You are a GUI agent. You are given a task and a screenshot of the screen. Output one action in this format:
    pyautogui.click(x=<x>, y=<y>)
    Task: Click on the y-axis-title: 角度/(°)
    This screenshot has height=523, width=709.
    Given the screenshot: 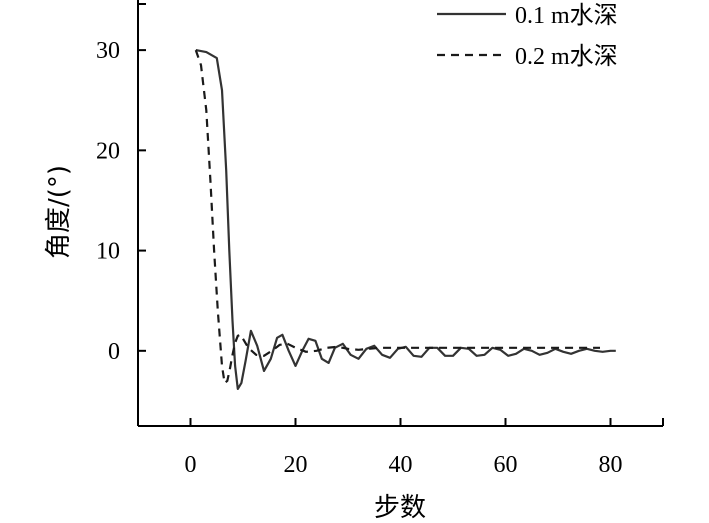 What is the action you would take?
    pyautogui.click(x=59, y=212)
    